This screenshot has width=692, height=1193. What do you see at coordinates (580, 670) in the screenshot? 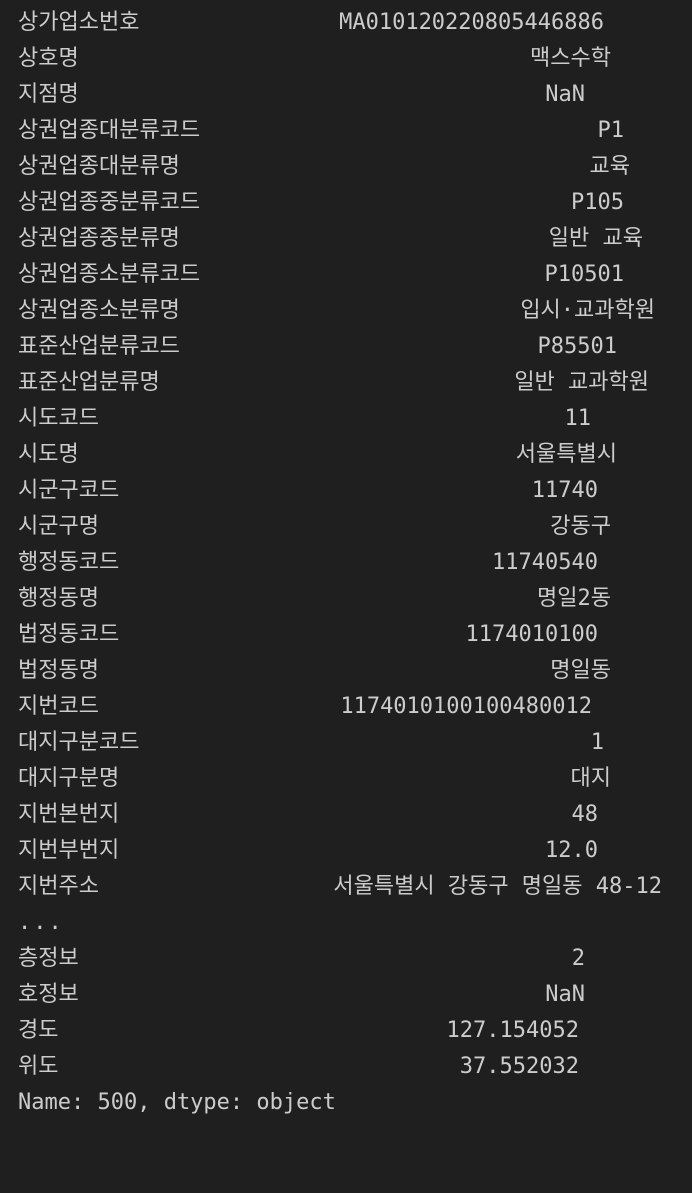
I see `series-value: 명일동` at bounding box center [580, 670].